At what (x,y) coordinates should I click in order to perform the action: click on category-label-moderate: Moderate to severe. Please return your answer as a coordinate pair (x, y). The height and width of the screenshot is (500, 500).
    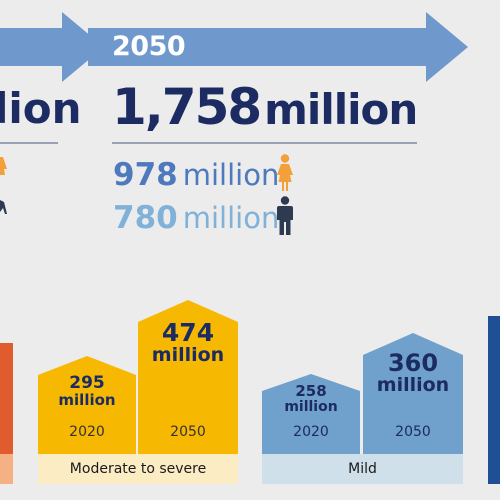
    Looking at the image, I should click on (138, 469).